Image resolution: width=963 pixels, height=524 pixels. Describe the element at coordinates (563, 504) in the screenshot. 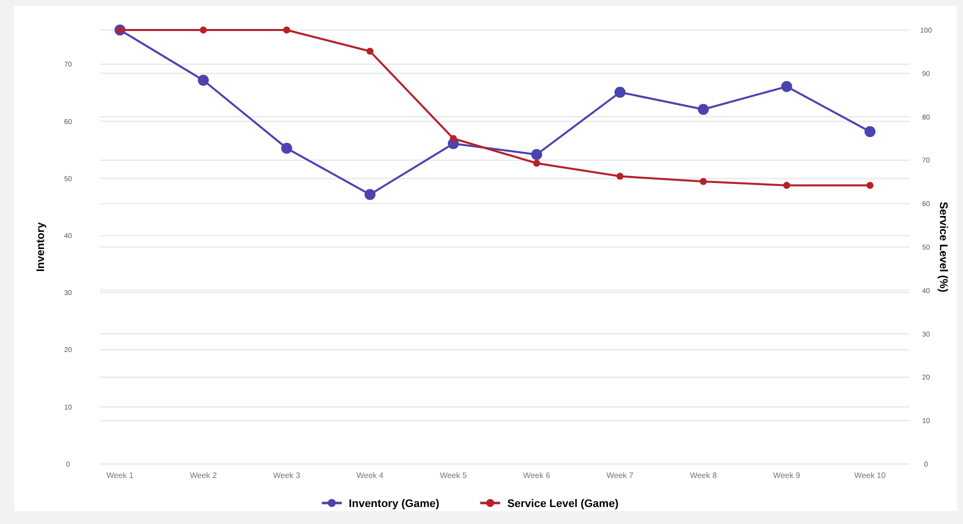

I see `legend-label: Service Level (Game)` at that location.